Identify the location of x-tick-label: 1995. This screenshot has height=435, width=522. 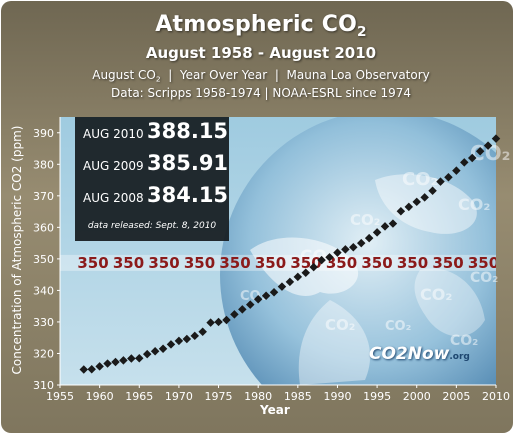
(377, 396).